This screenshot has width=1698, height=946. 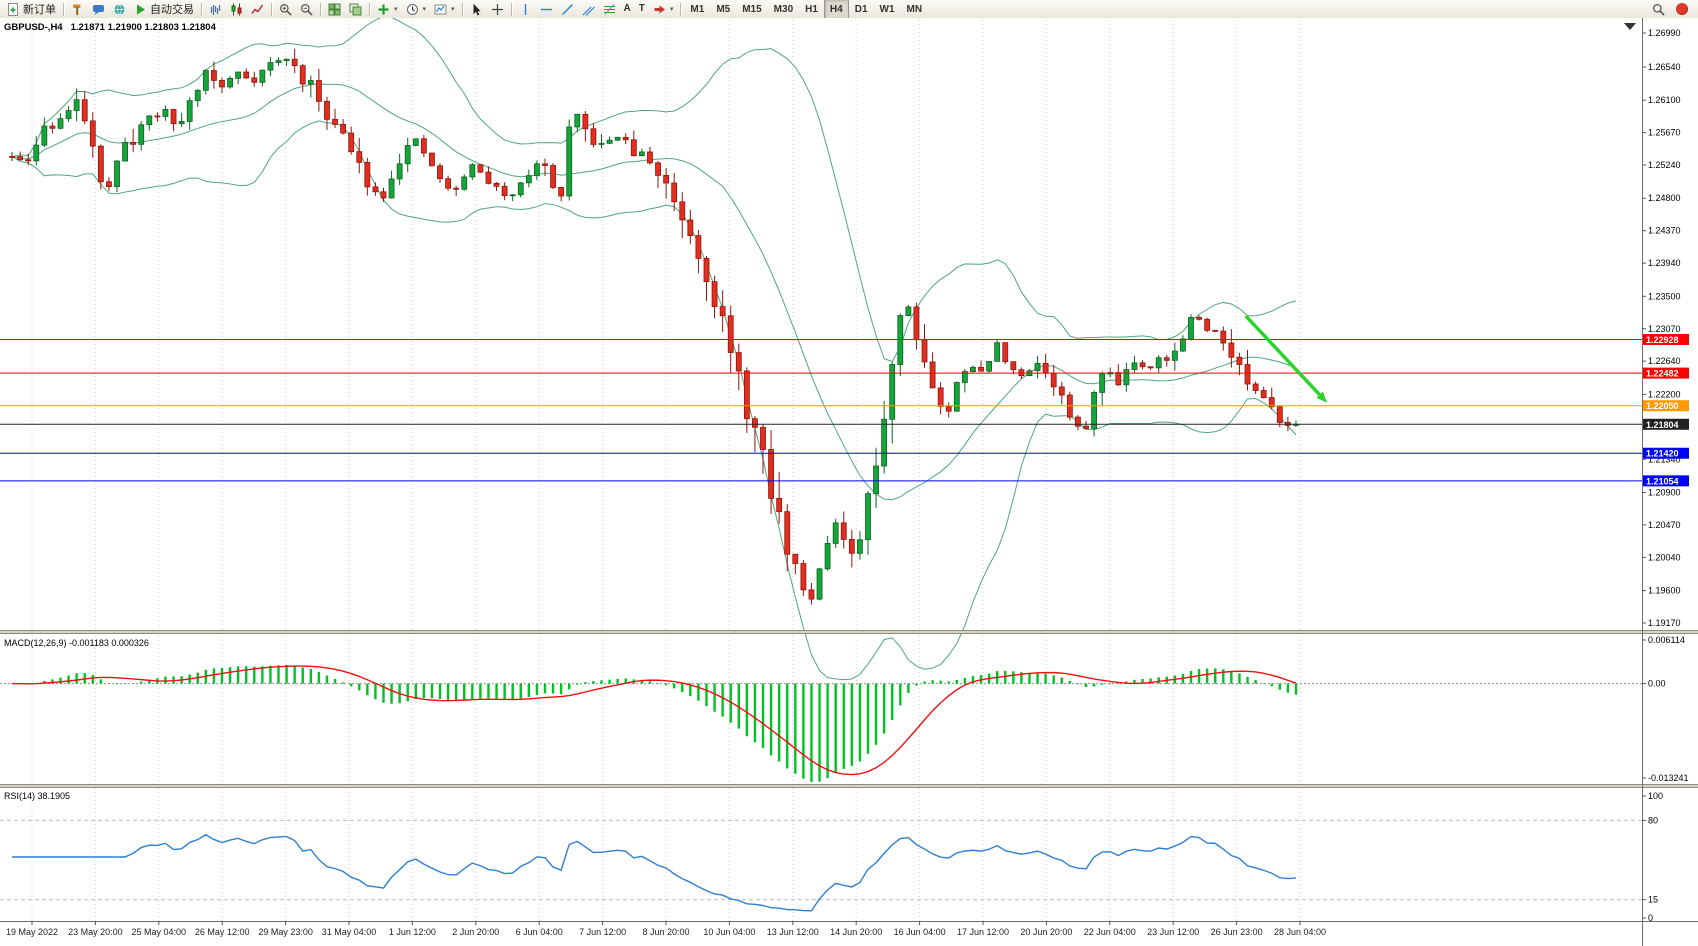 I want to click on tf-mn-button: MN, so click(x=915, y=9).